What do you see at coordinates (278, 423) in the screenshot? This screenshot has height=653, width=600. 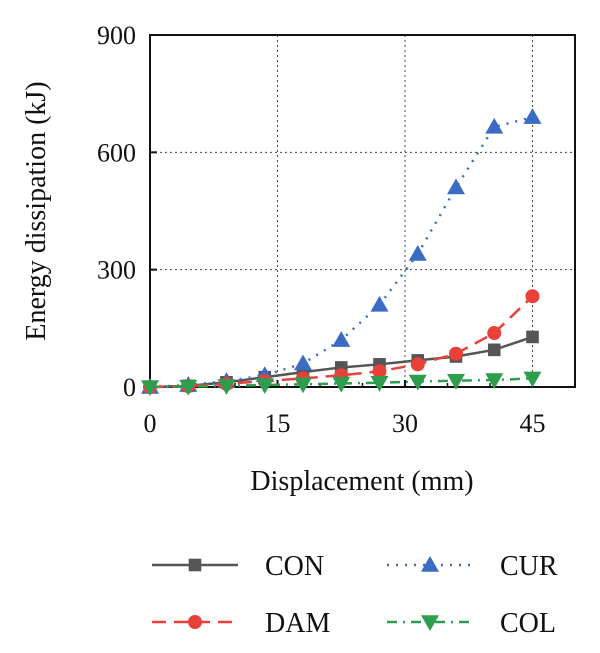 I see `x-tick-label: 15` at bounding box center [278, 423].